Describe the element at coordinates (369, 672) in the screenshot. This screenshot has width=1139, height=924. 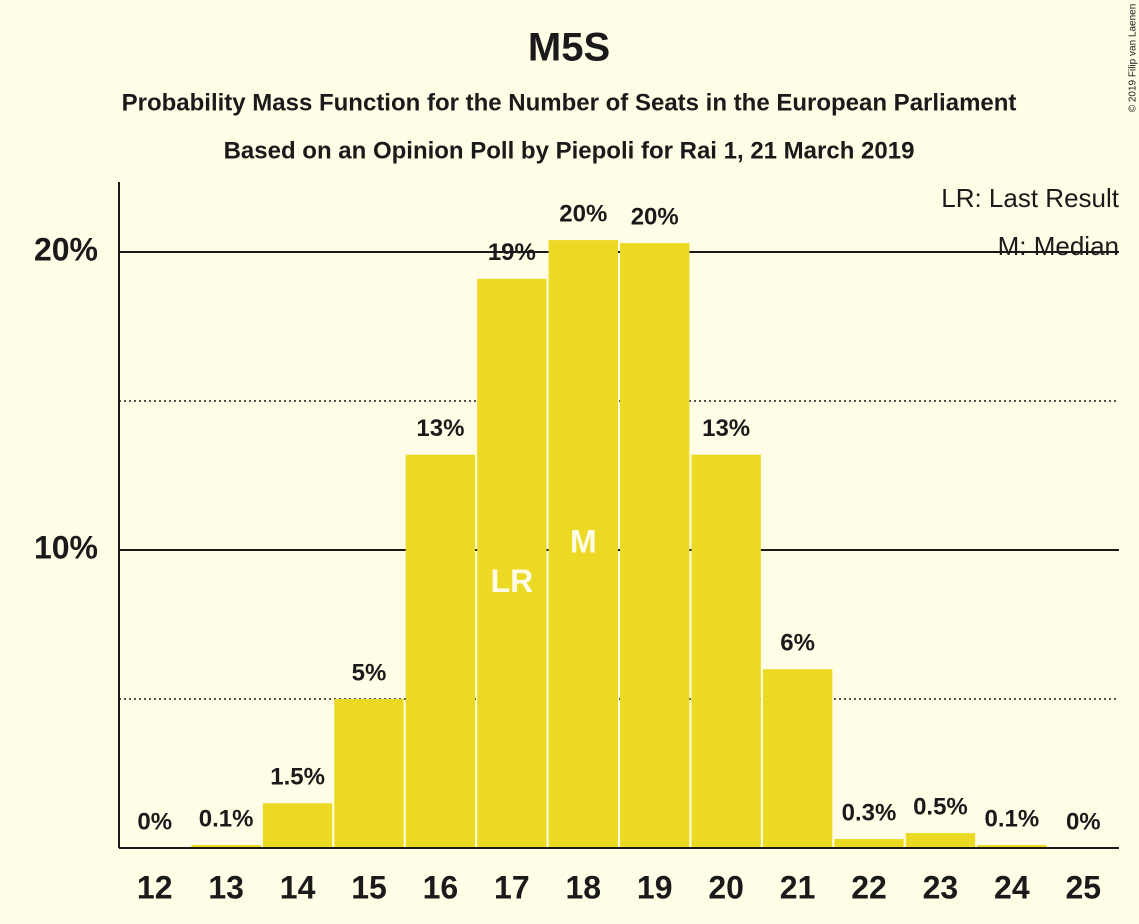
I see `data-label: 5%` at that location.